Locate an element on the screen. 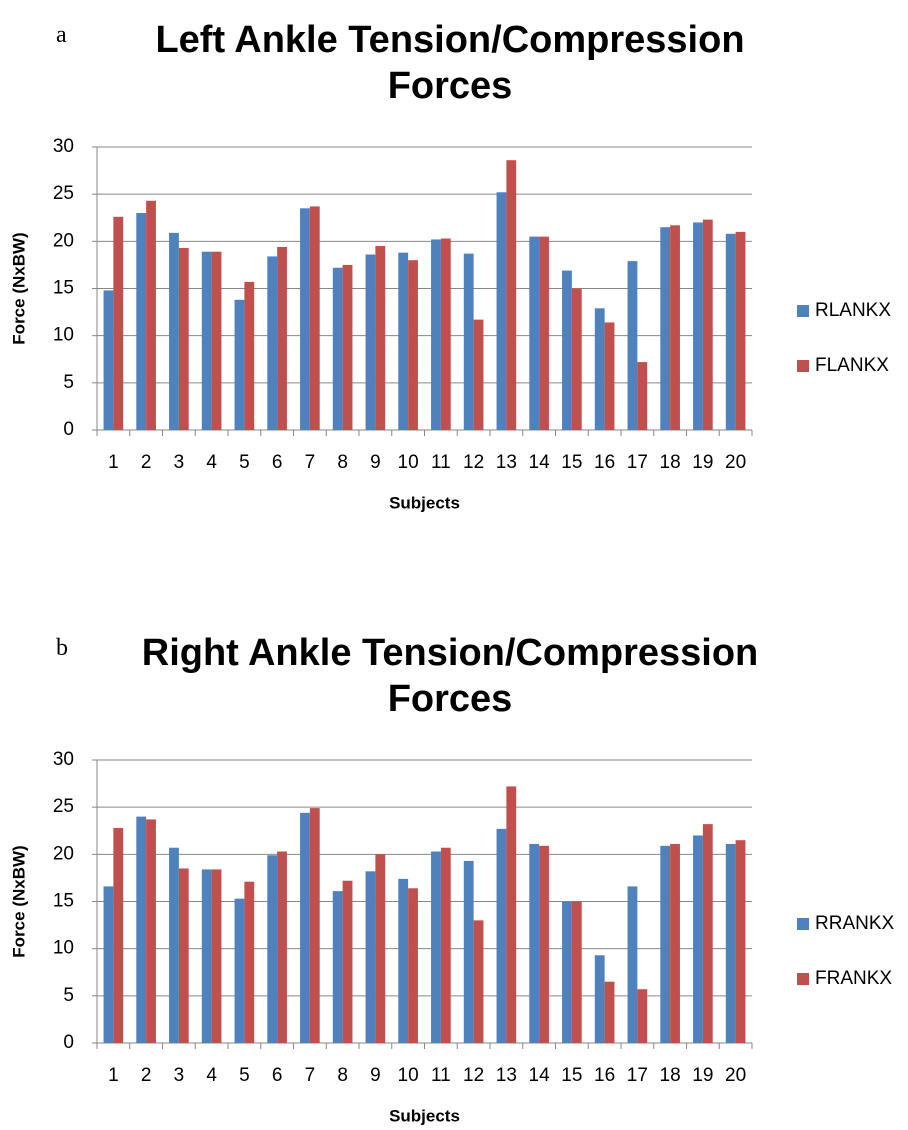  legend-label: RRANKX is located at coordinates (855, 923).